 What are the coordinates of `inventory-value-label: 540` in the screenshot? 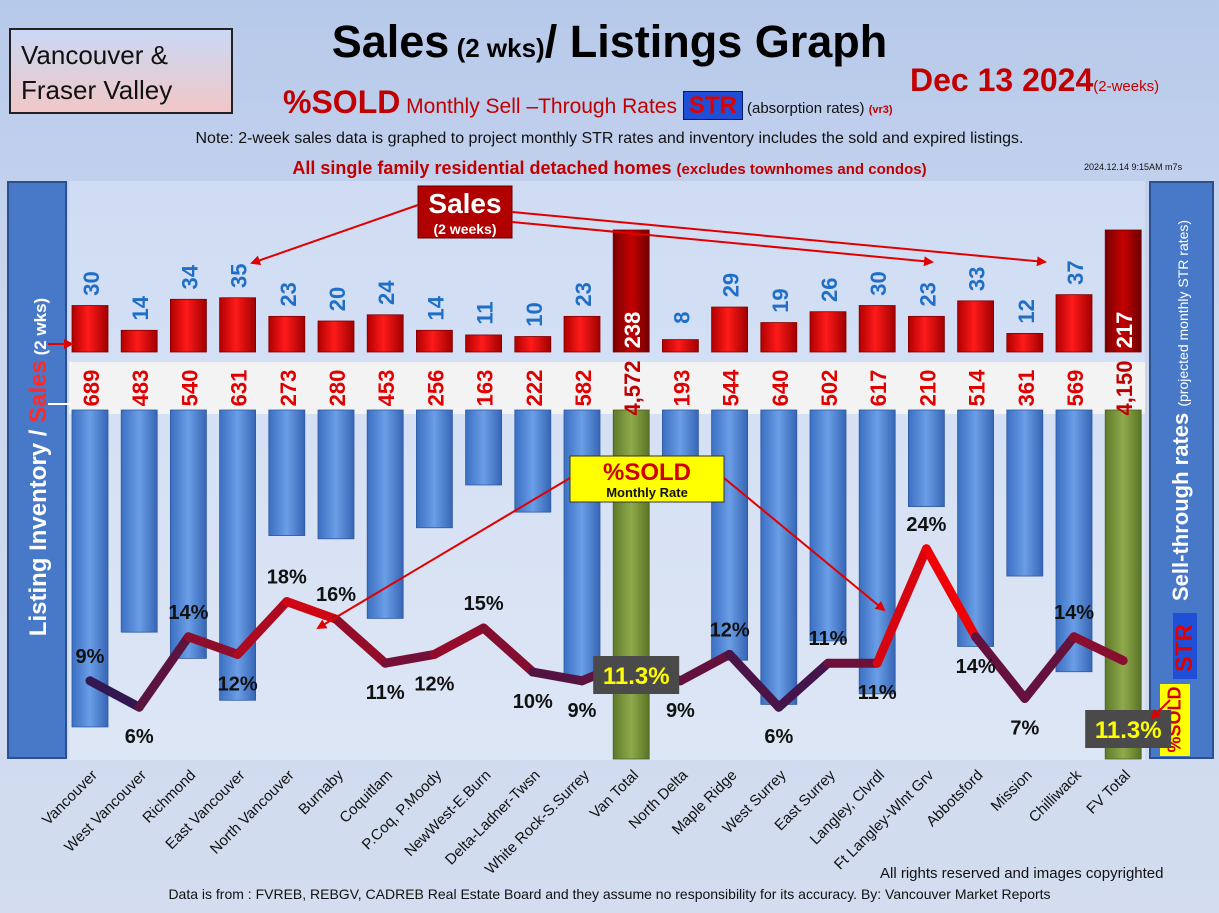 It's located at (189, 388).